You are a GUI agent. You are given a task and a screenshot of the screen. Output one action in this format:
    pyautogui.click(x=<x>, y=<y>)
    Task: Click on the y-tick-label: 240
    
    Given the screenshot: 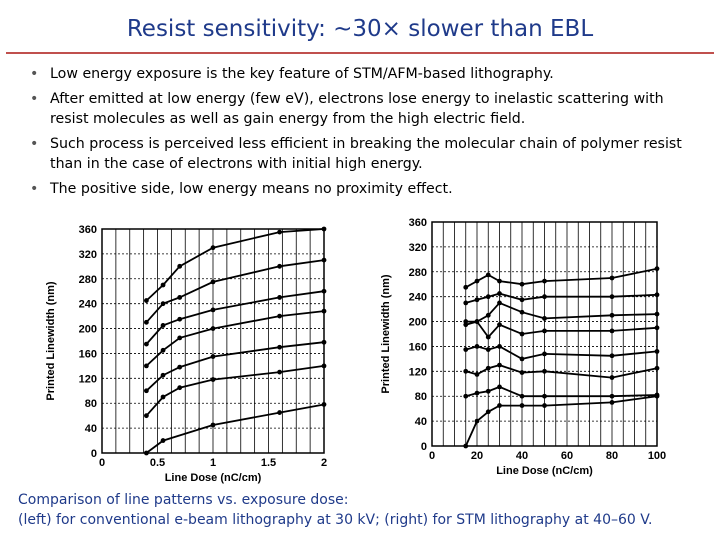 What is the action you would take?
    pyautogui.click(x=418, y=298)
    